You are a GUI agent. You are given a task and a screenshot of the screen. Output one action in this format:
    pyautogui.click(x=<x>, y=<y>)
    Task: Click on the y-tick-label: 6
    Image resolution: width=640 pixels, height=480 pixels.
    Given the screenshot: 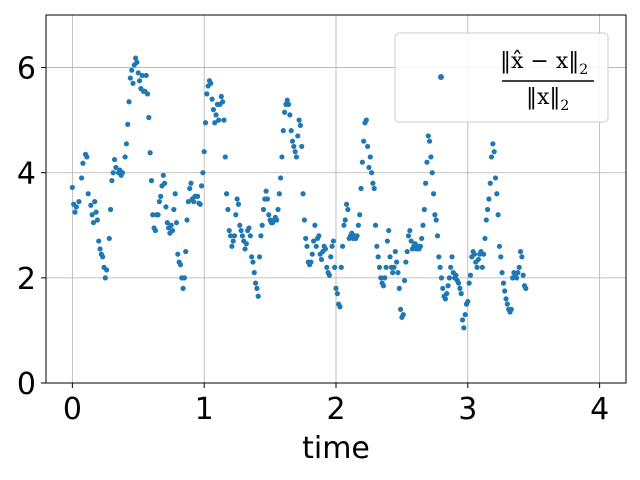 What is the action you would take?
    pyautogui.click(x=26, y=69)
    